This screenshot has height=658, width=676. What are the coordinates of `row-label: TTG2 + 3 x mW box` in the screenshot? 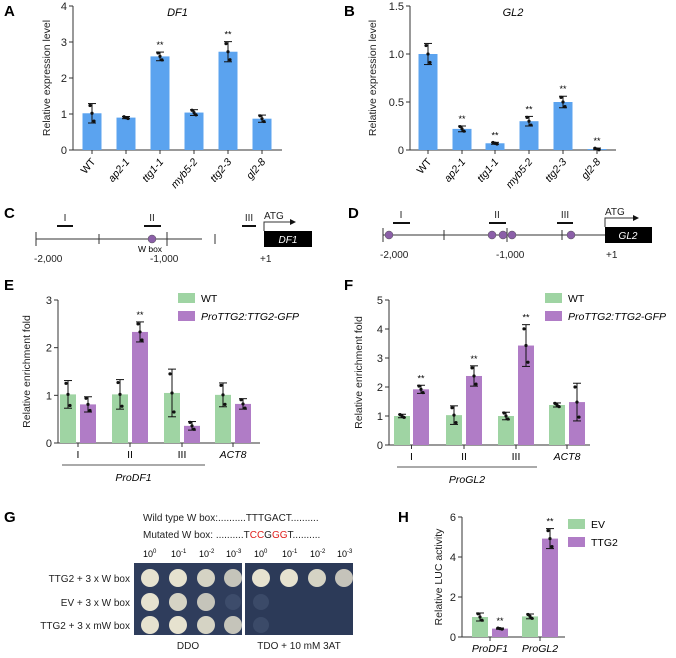 It's located at (85, 626).